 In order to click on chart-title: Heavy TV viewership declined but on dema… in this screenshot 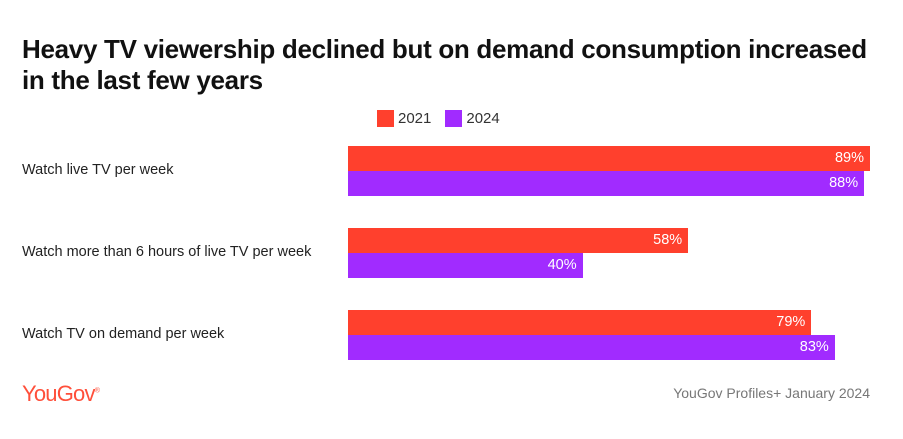, I will do `click(444, 64)`.